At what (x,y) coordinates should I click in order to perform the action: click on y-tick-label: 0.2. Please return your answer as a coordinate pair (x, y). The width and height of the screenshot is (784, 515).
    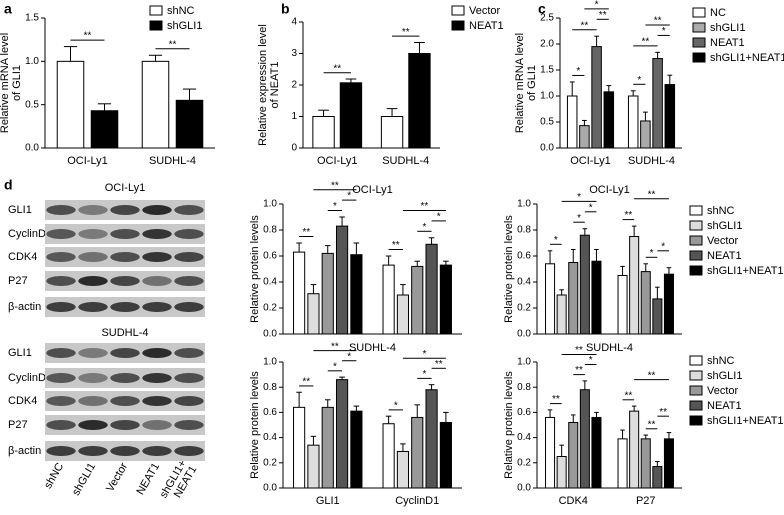
    Looking at the image, I should click on (270, 308).